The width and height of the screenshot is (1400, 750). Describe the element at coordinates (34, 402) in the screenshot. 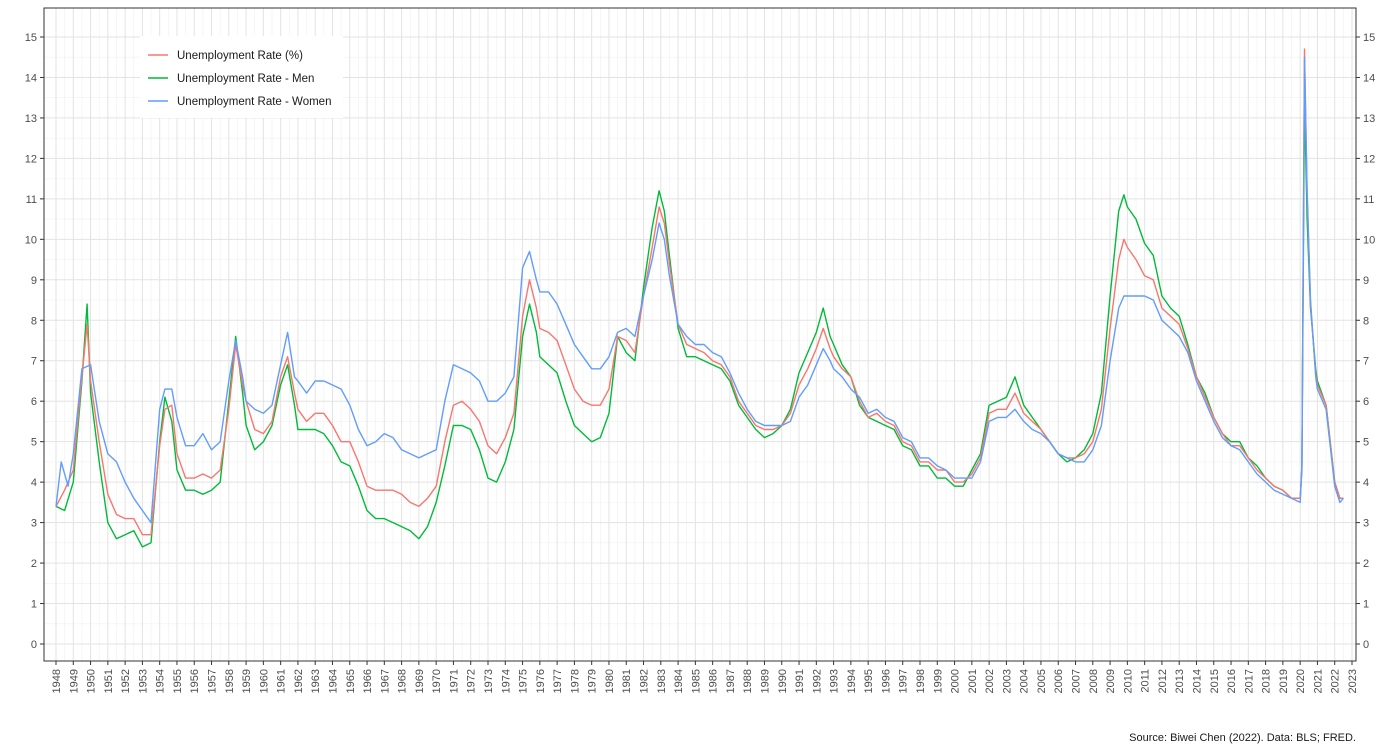

I see `y-tick-label-left: 6` at that location.